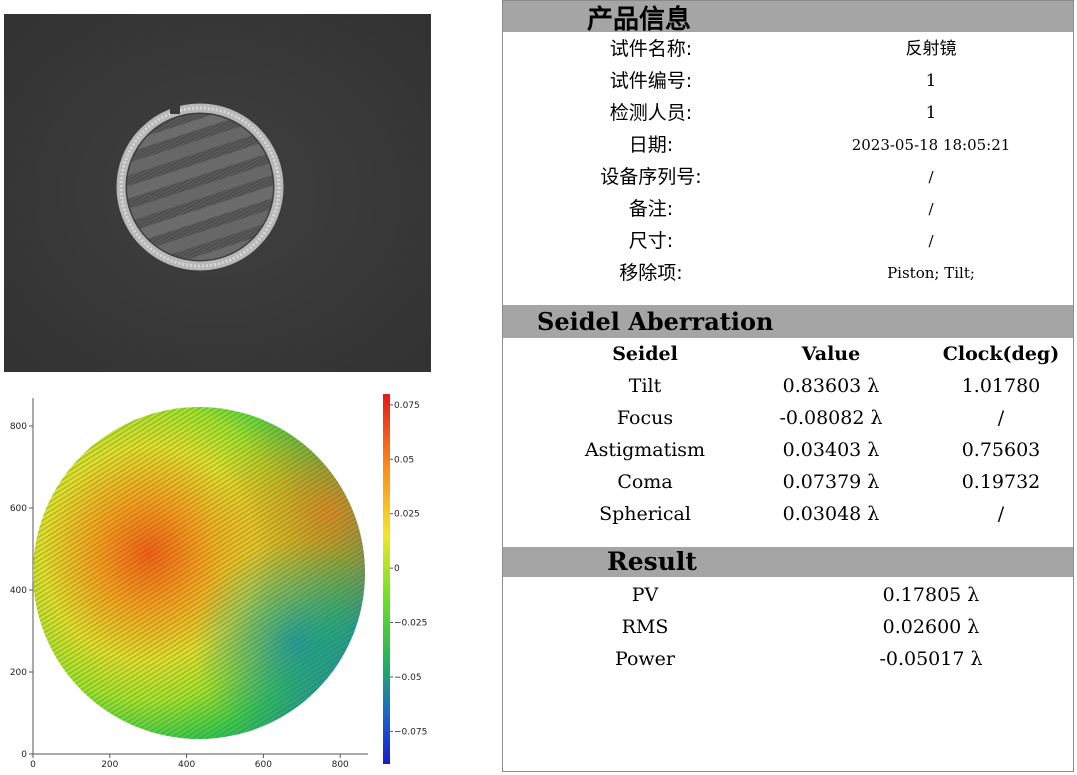  Describe the element at coordinates (651, 113) in the screenshot. I see `info-label: 检测人员:` at that location.